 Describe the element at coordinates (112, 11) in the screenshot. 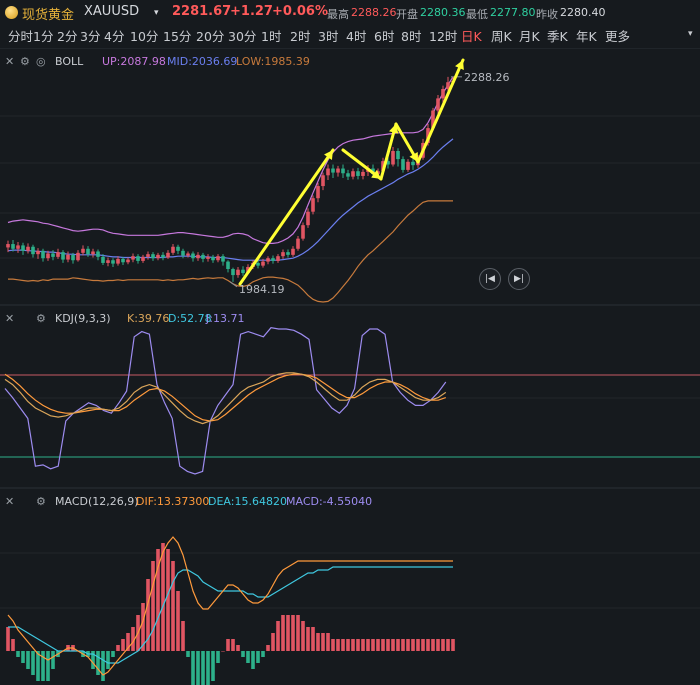

I see `instrument-symbol: XAUUSD` at that location.